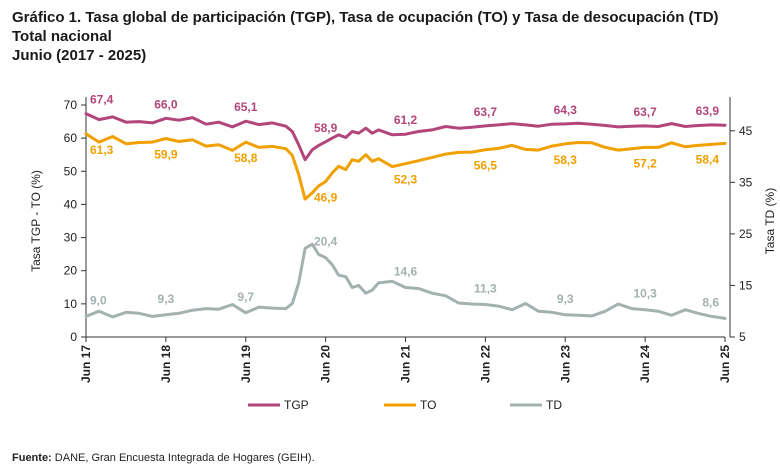  What do you see at coordinates (79, 55) in the screenshot?
I see `title-line-3: Junio (2017 - 2025)` at bounding box center [79, 55].